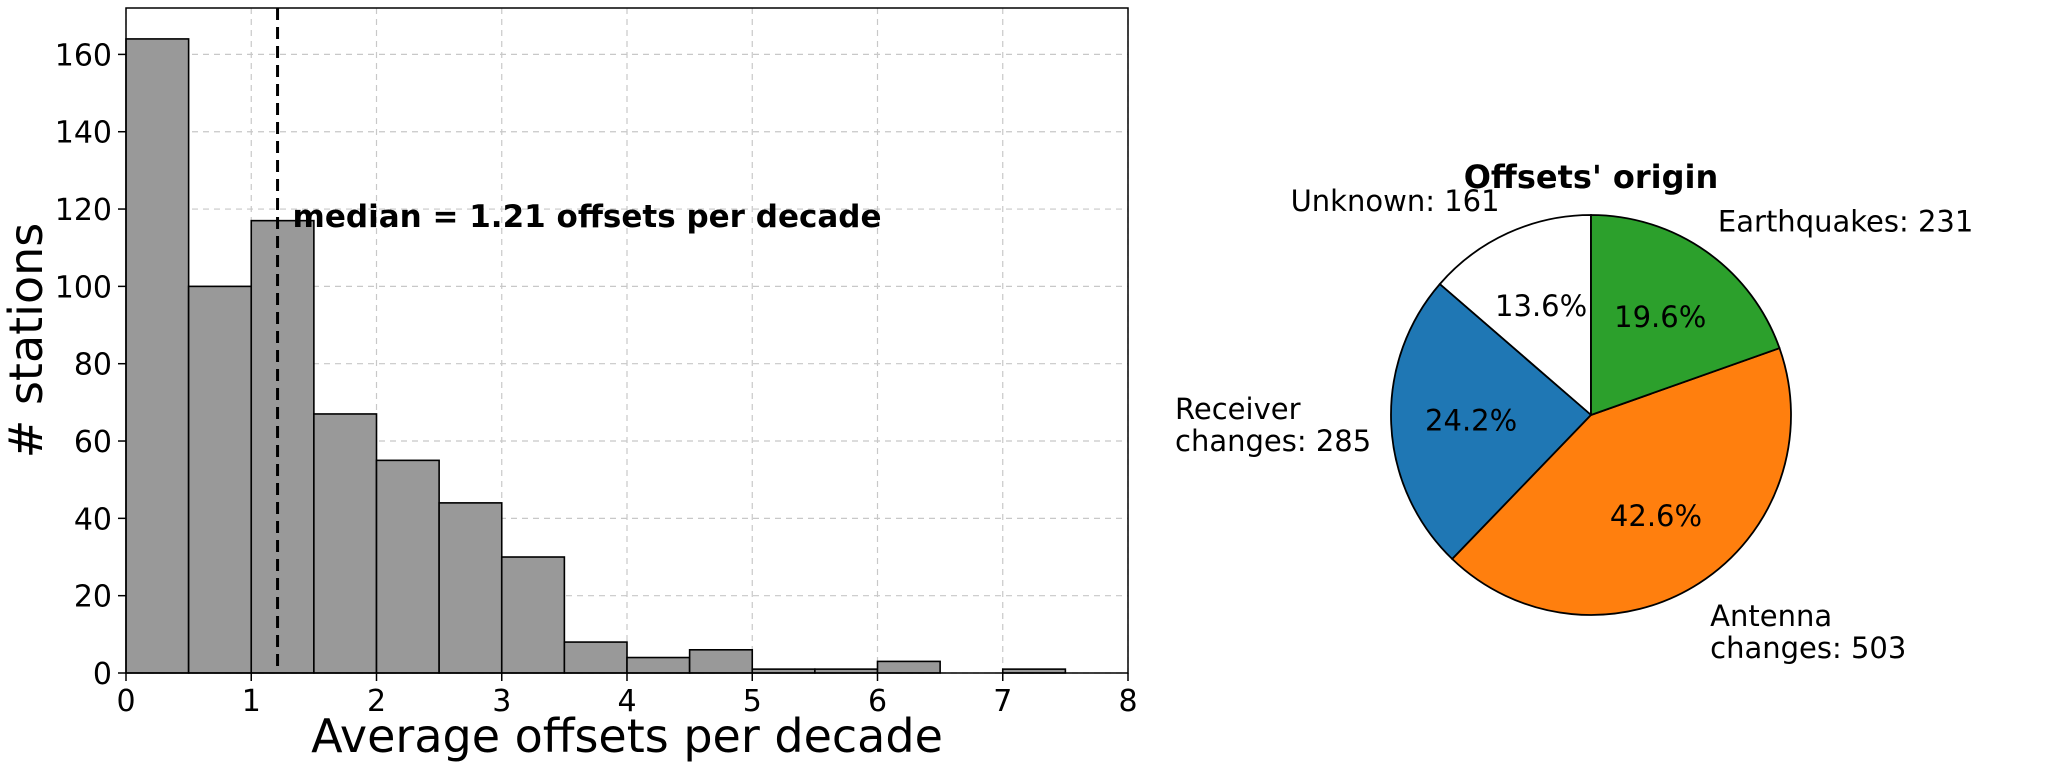  Describe the element at coordinates (587, 217) in the screenshot. I see `median-annotation: median = 1.21 offsets per decade` at that location.